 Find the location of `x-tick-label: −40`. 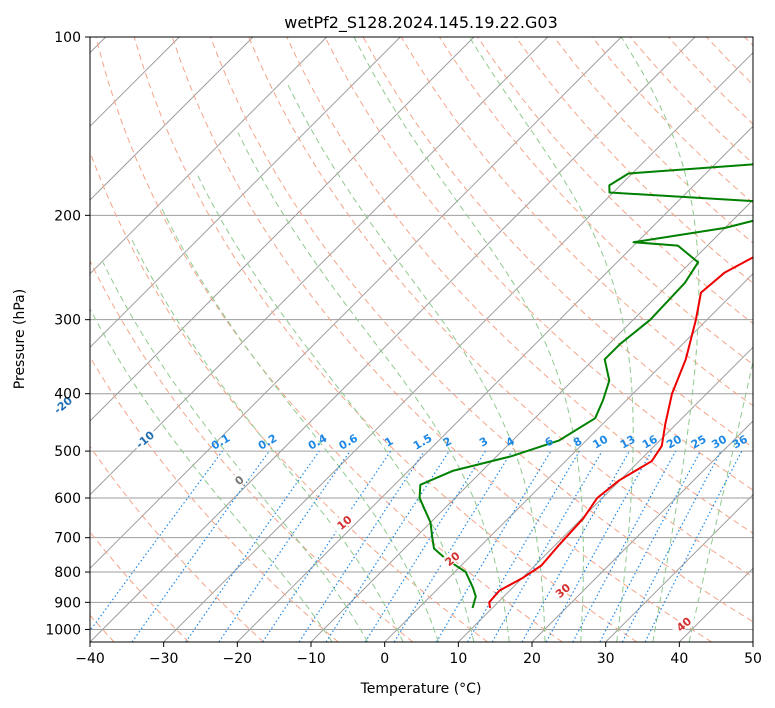

x-tick-label: −40 is located at coordinates (90, 659).